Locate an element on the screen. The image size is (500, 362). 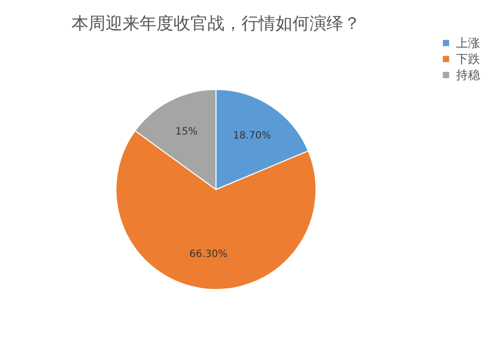
data-label: 66.30% is located at coordinates (208, 254).